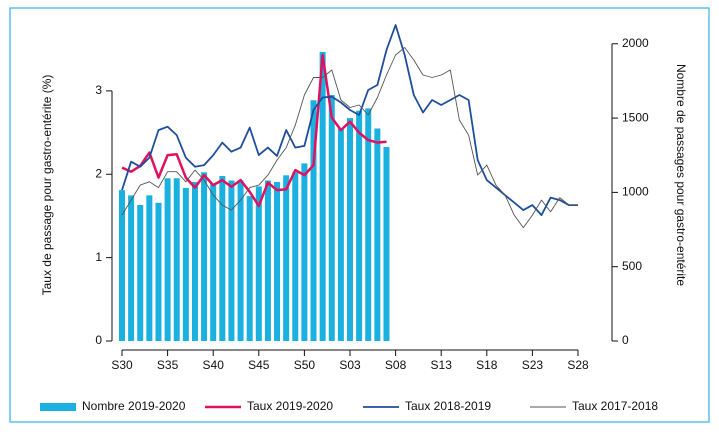  What do you see at coordinates (635, 43) in the screenshot?
I see `y2-tick-label: 2000` at bounding box center [635, 43].